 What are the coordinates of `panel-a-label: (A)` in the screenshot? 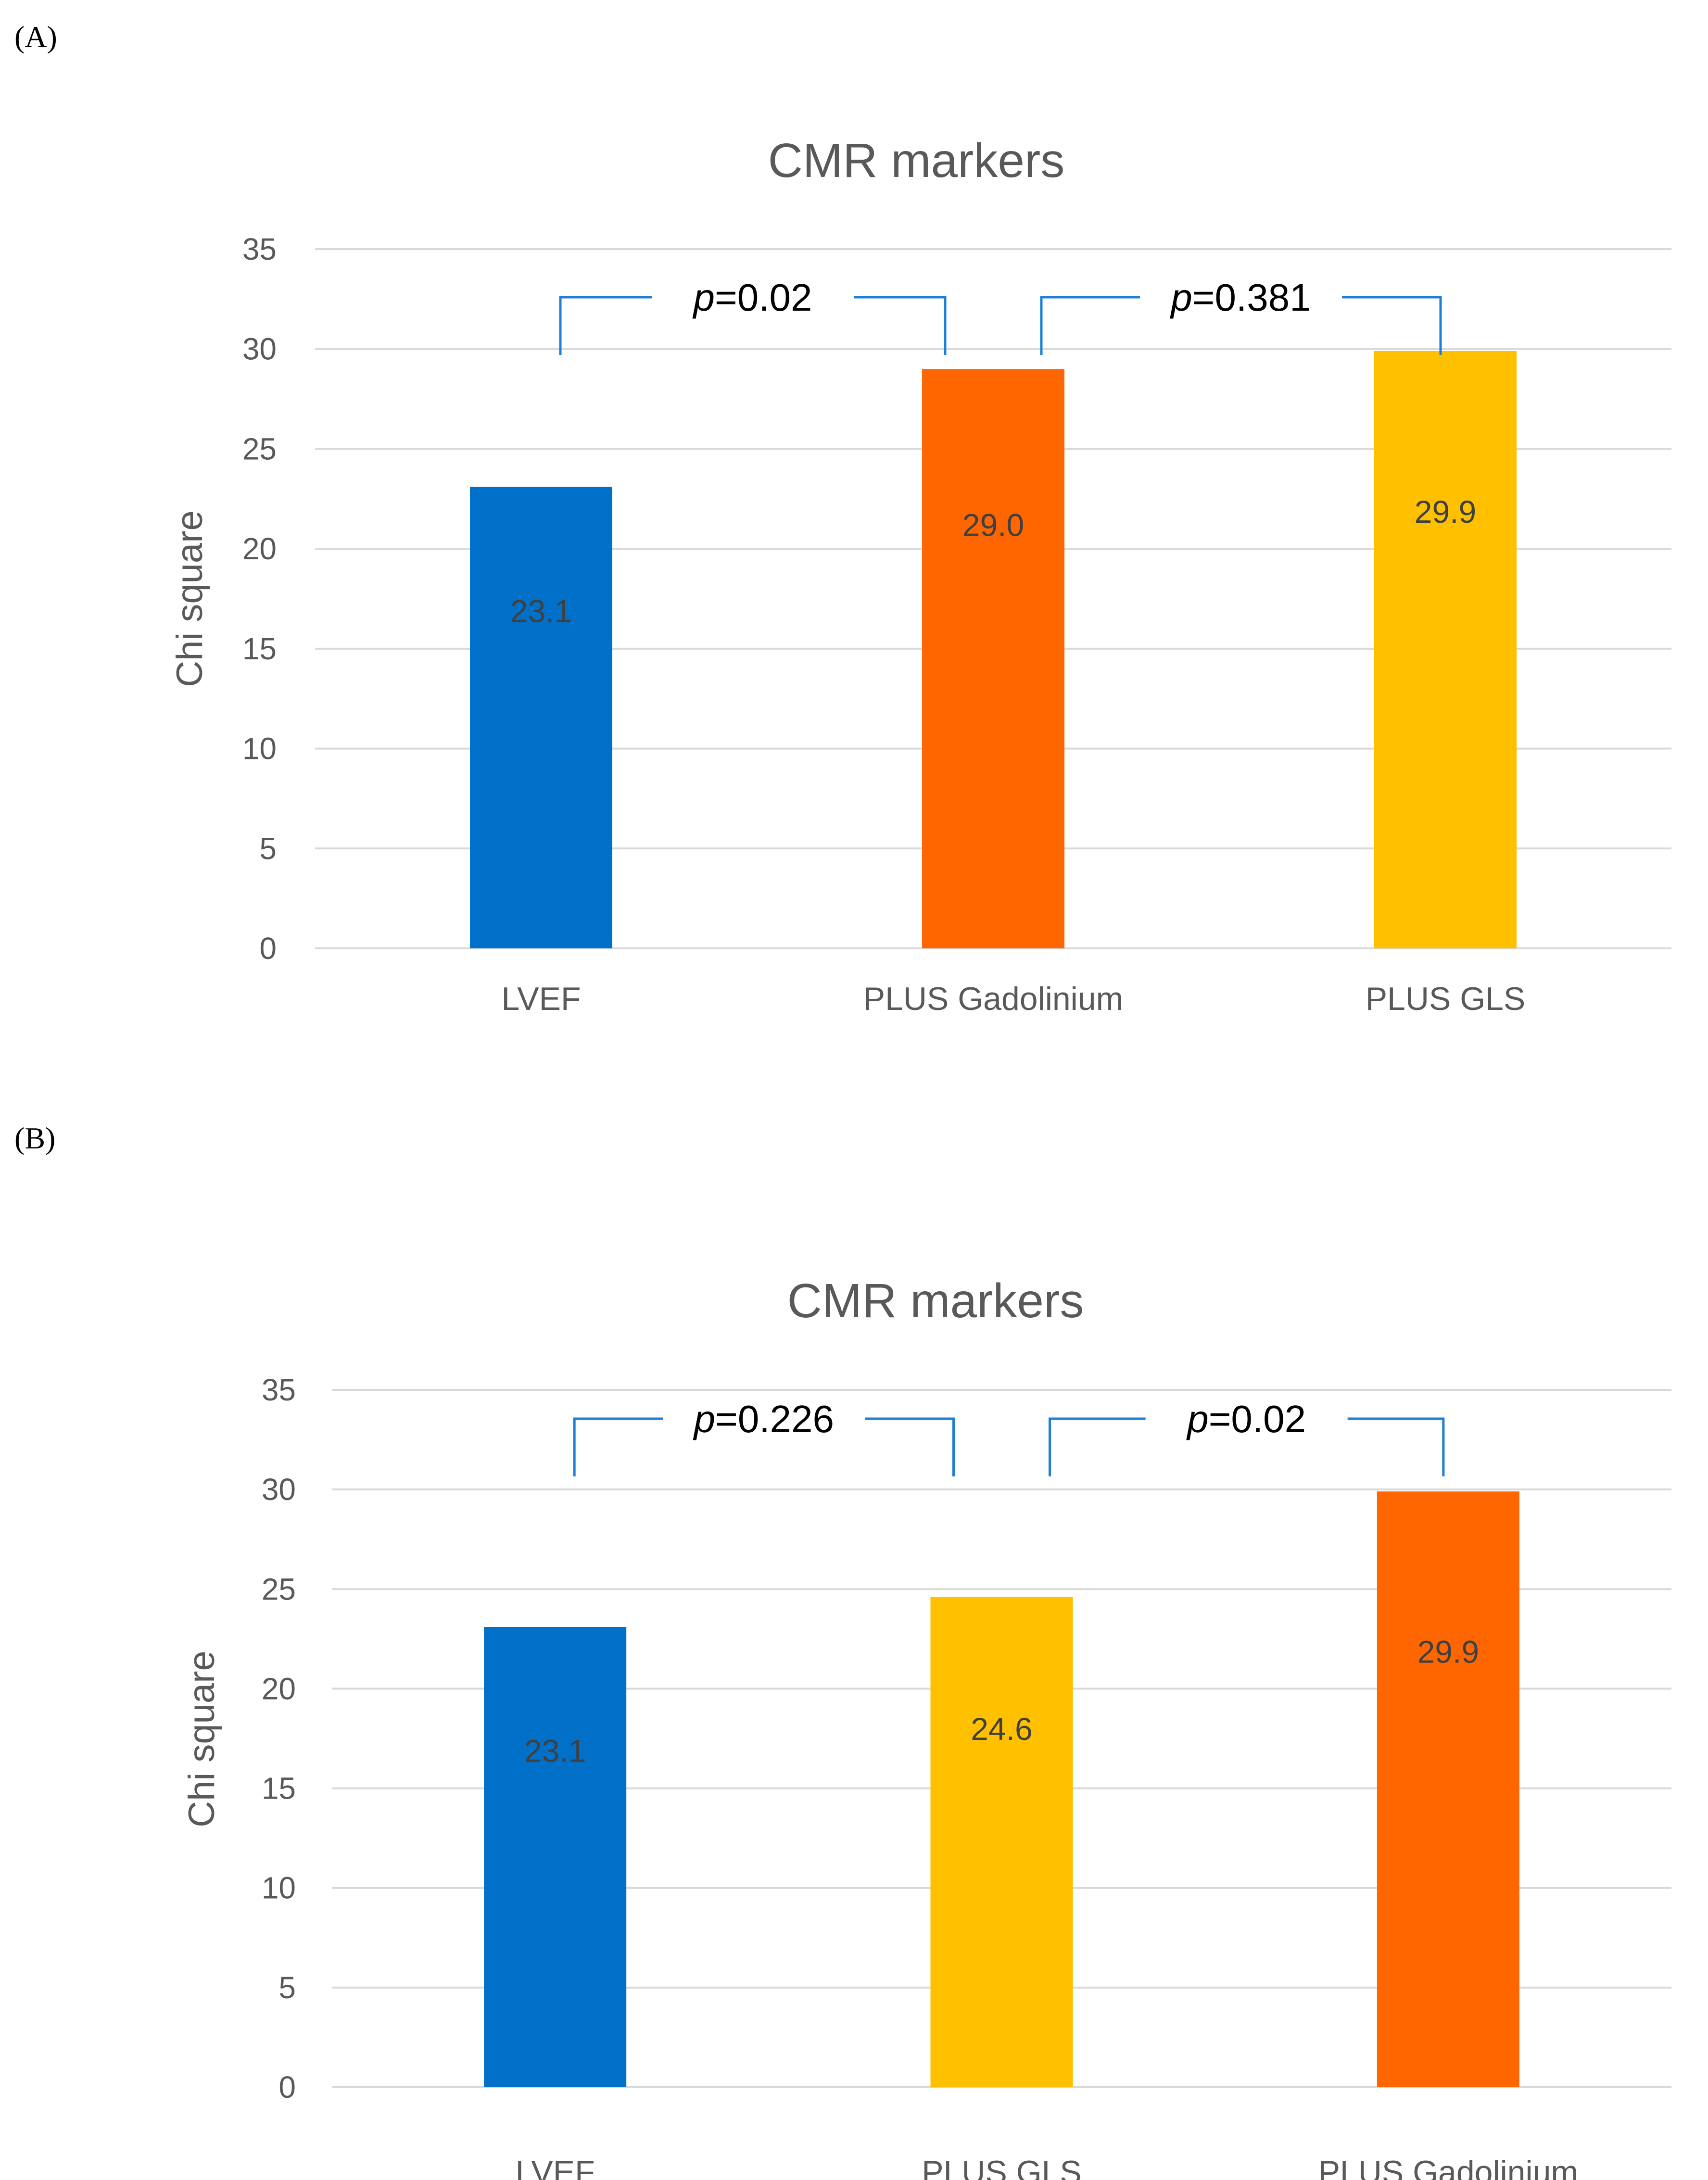 It's located at (35, 37).